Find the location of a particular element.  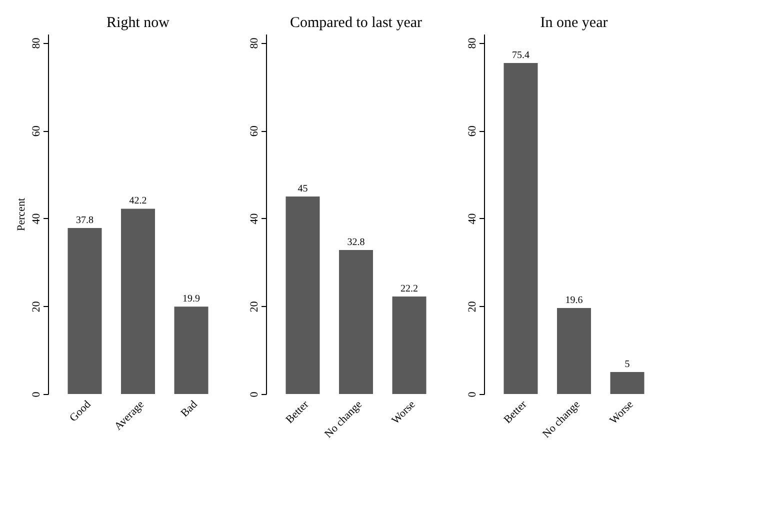

data-label: 32.8 is located at coordinates (356, 242).